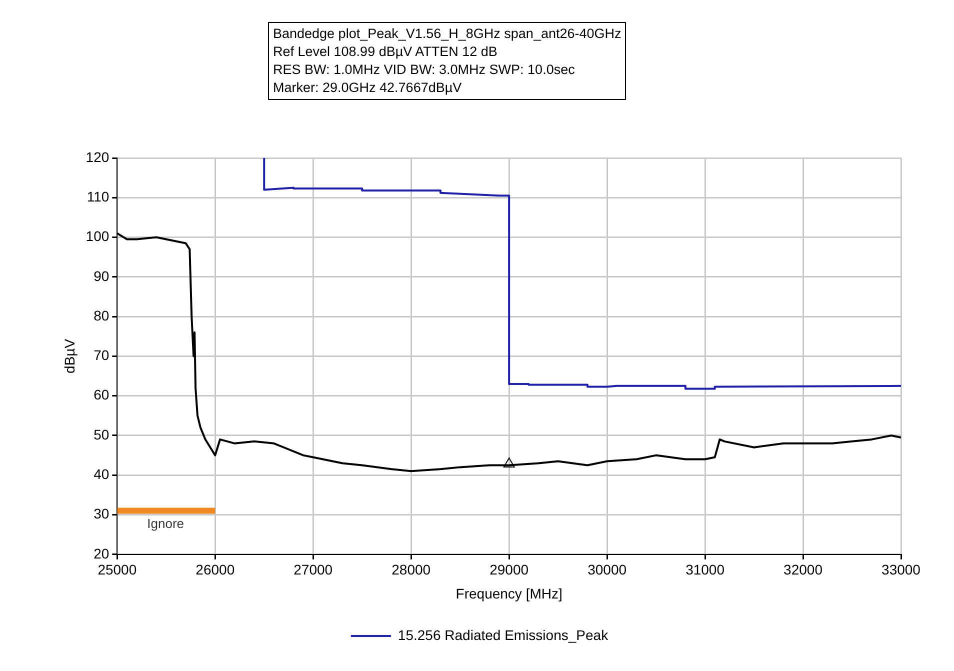 The width and height of the screenshot is (954, 671). What do you see at coordinates (411, 570) in the screenshot?
I see `x-tick-label: 28000` at bounding box center [411, 570].